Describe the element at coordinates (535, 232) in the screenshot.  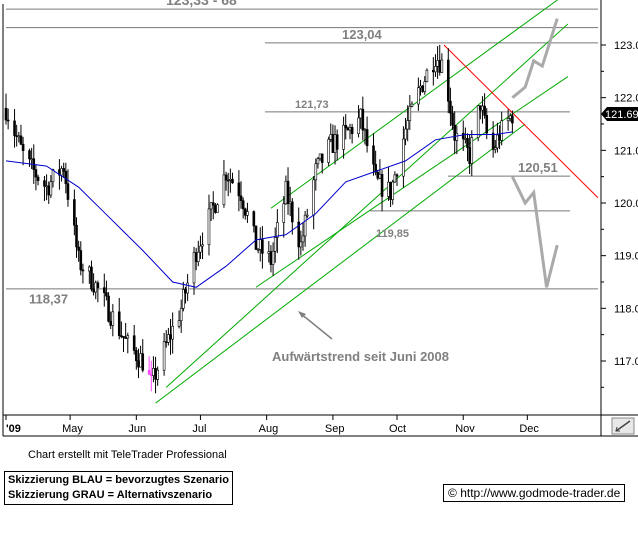
I see `scenario-alternative-path` at that location.